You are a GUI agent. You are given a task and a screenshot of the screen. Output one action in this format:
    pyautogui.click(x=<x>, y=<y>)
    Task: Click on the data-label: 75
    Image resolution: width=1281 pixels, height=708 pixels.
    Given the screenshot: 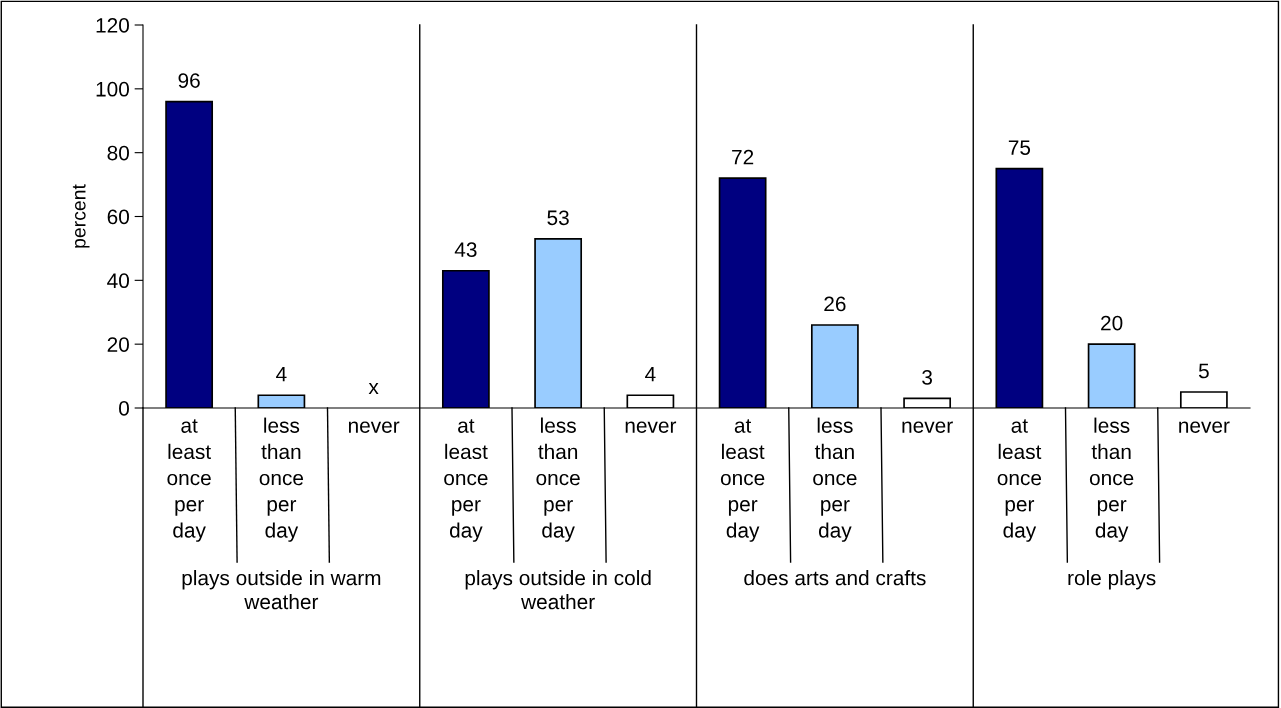 What is the action you would take?
    pyautogui.click(x=1019, y=147)
    